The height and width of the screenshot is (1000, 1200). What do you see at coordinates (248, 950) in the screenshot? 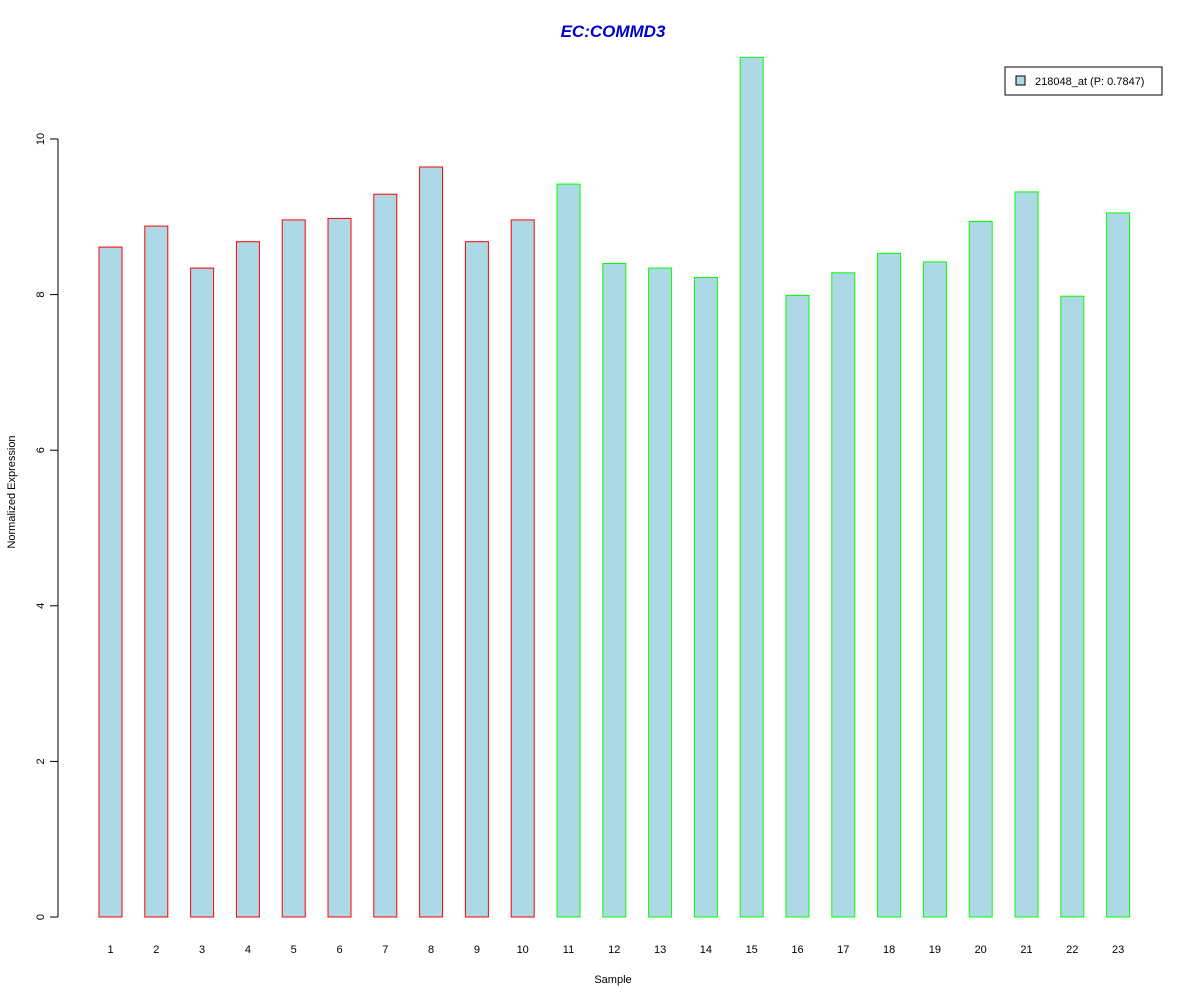
I see `x-tick-label: 4` at bounding box center [248, 950].